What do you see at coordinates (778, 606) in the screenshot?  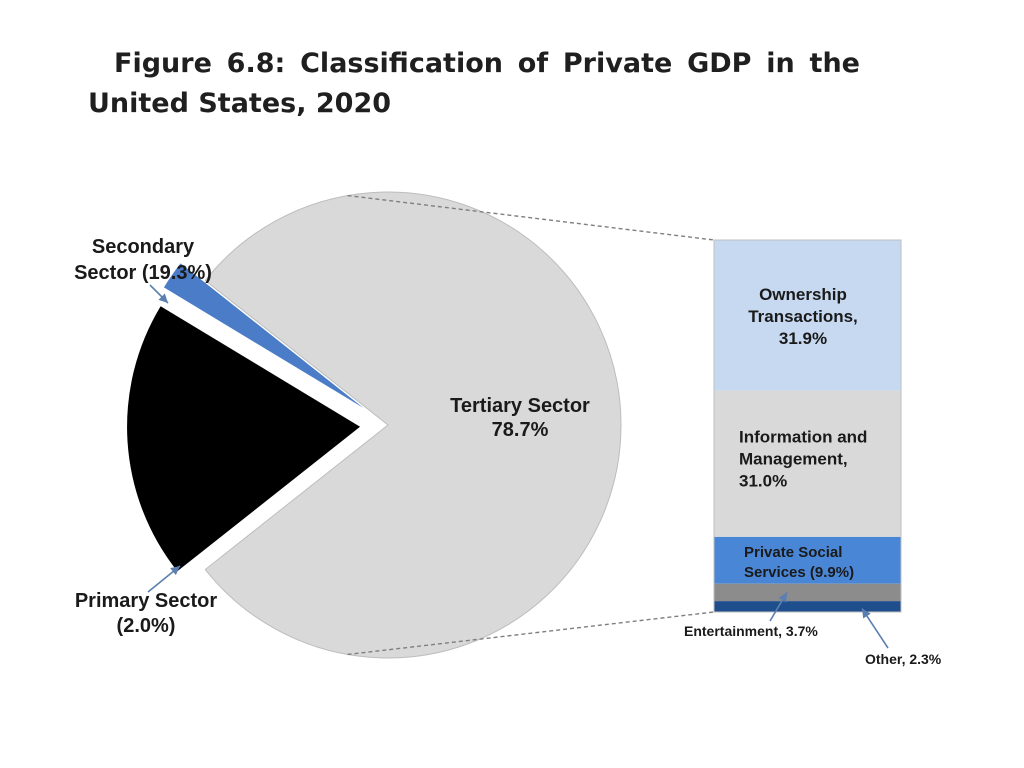 I see `arrow-entertainment` at bounding box center [778, 606].